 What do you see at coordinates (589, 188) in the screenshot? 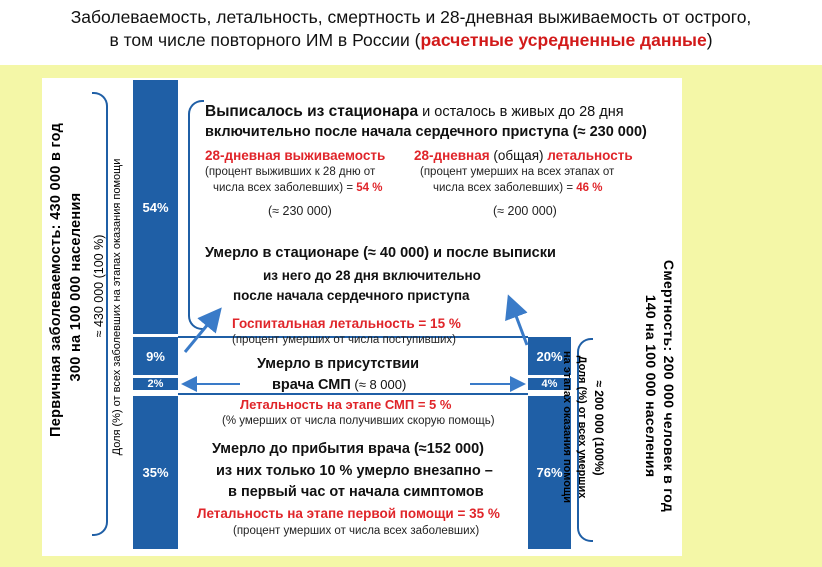
I see `lethality28-value: 46 %` at bounding box center [589, 188].